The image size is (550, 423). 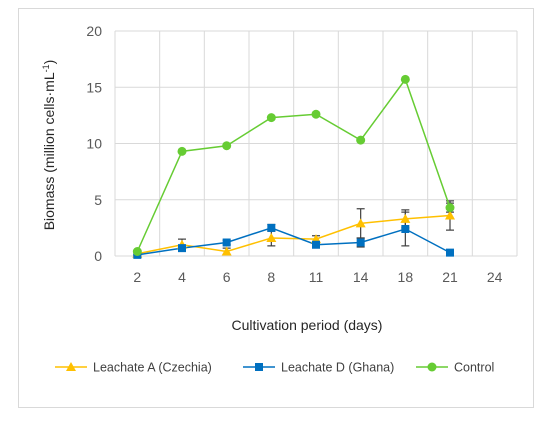 I want to click on legend-entry-leachate-d-ghana: Leachate D (Ghana), so click(x=318, y=368).